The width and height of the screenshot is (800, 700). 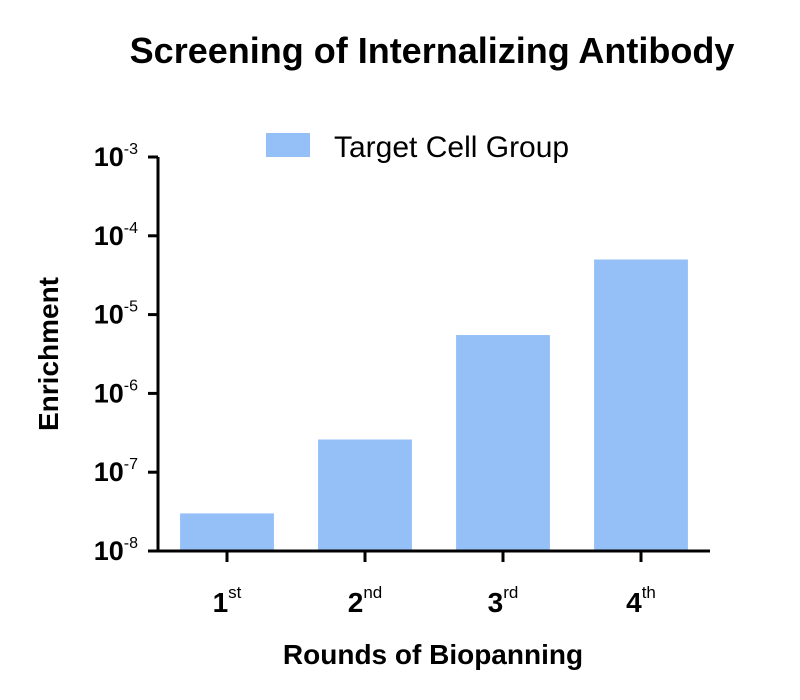 I want to click on bar-1st, so click(x=227, y=532).